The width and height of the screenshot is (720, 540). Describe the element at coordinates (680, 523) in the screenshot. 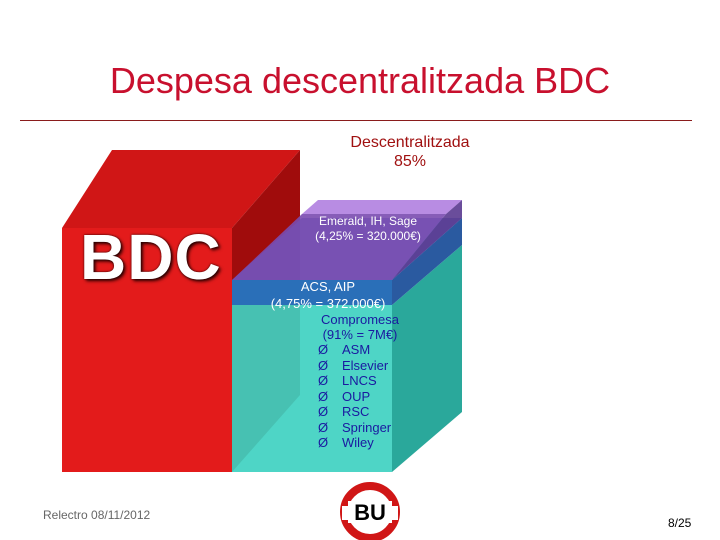

I see `page-number: 8/25` at that location.